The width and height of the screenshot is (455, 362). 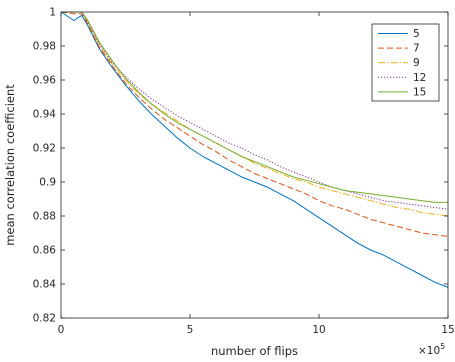 I want to click on y-tick-label: 0.82, so click(x=44, y=319).